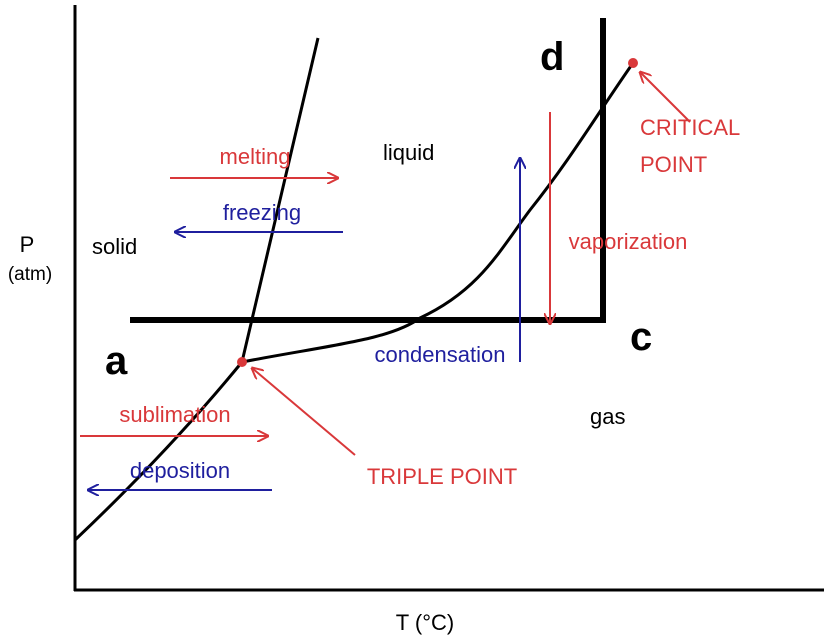  I want to click on melting-label: melting, so click(255, 156).